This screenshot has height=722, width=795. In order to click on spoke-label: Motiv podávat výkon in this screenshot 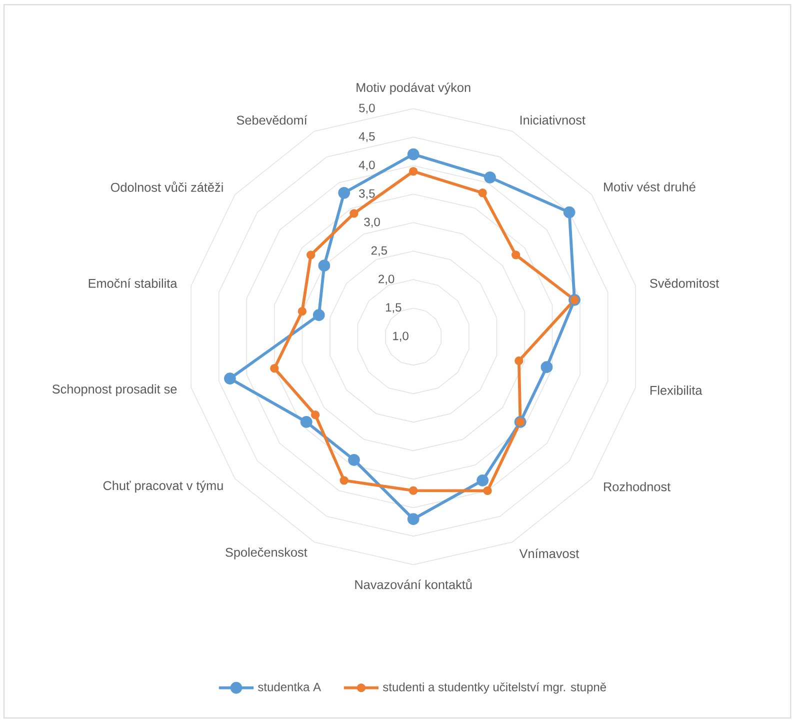, I will do `click(413, 88)`.